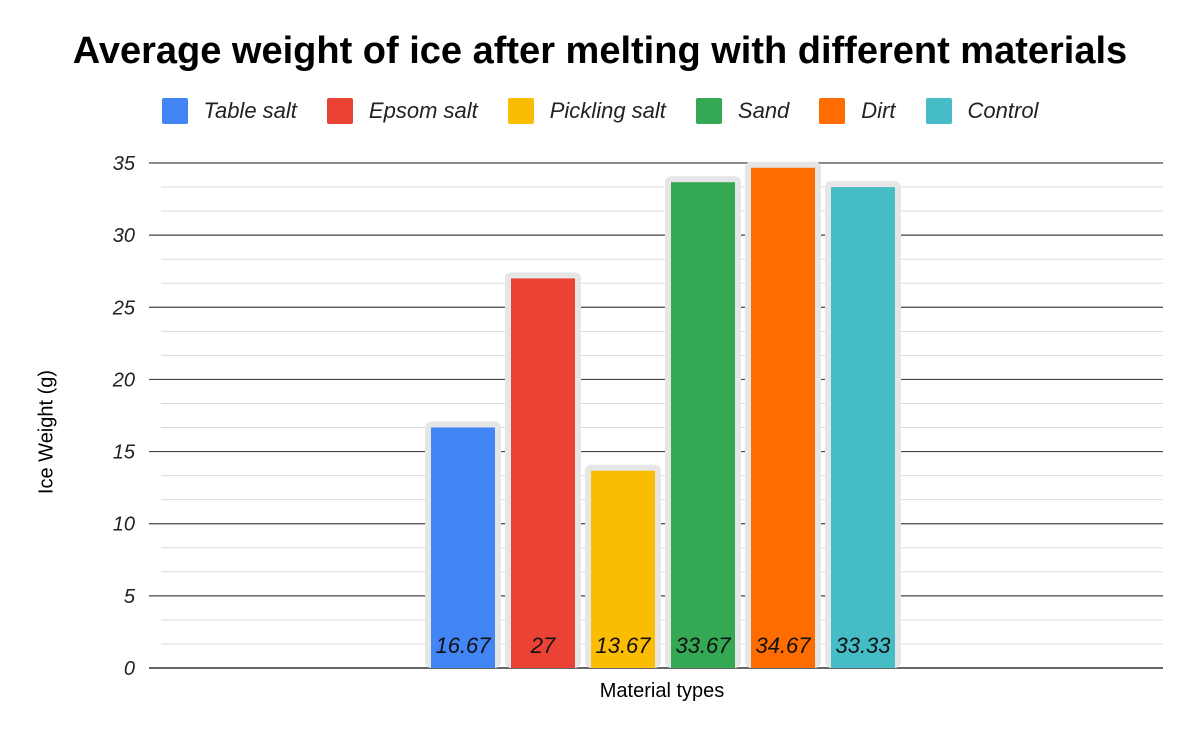  I want to click on legend-item: Epsom salt, so click(402, 111).